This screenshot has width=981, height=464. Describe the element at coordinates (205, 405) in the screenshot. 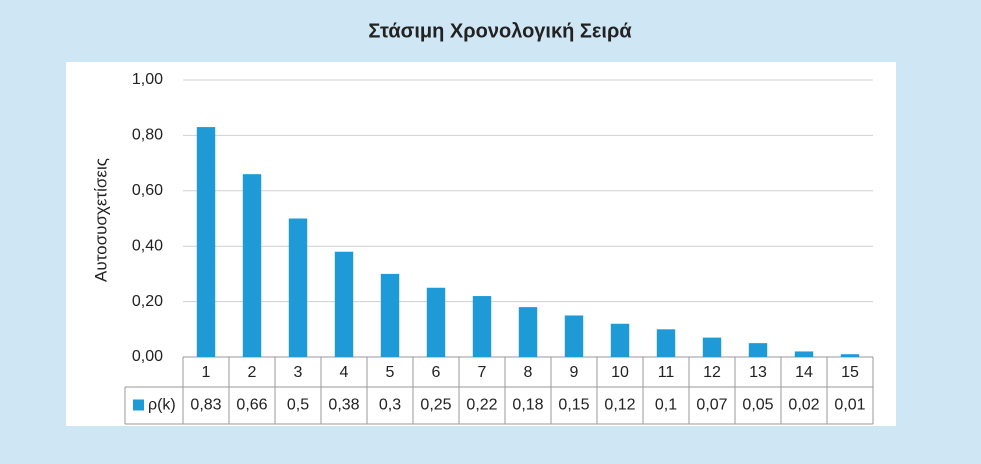

I see `data-table-value: 0,83` at that location.